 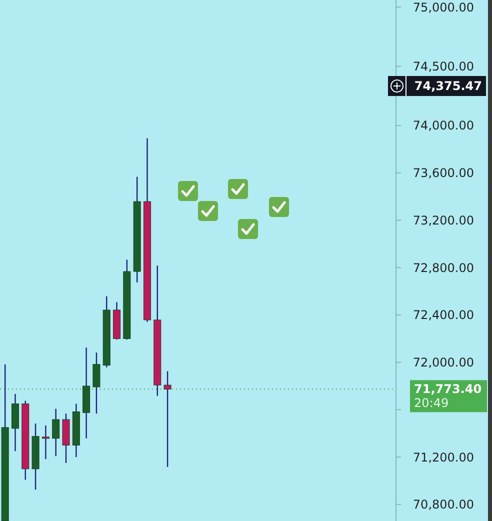 I want to click on y-tick-label: 72,000.00, so click(x=443, y=363).